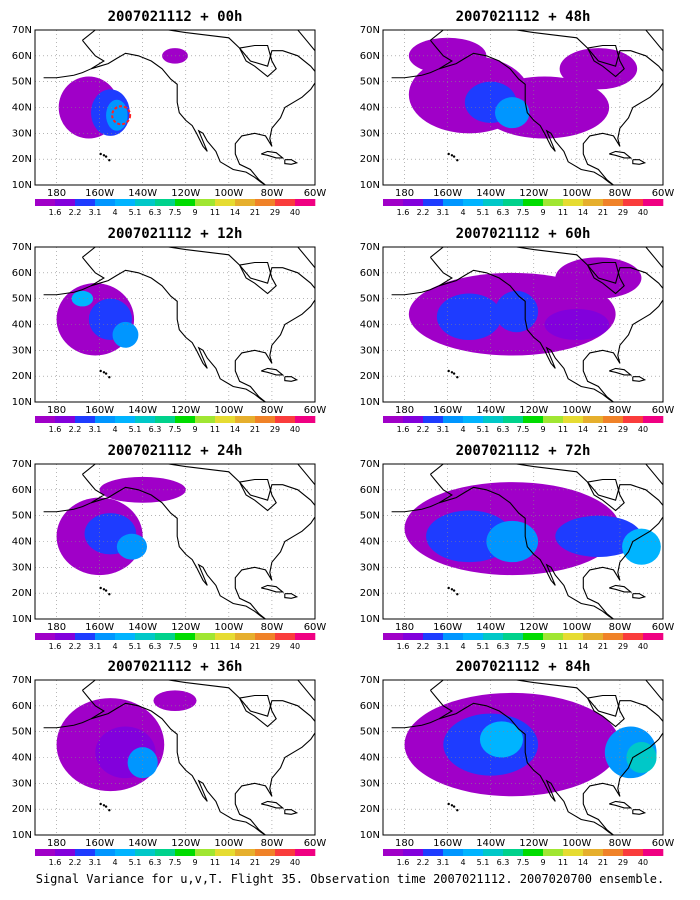 The width and height of the screenshot is (700, 900). I want to click on observation-marker, so click(121, 115).